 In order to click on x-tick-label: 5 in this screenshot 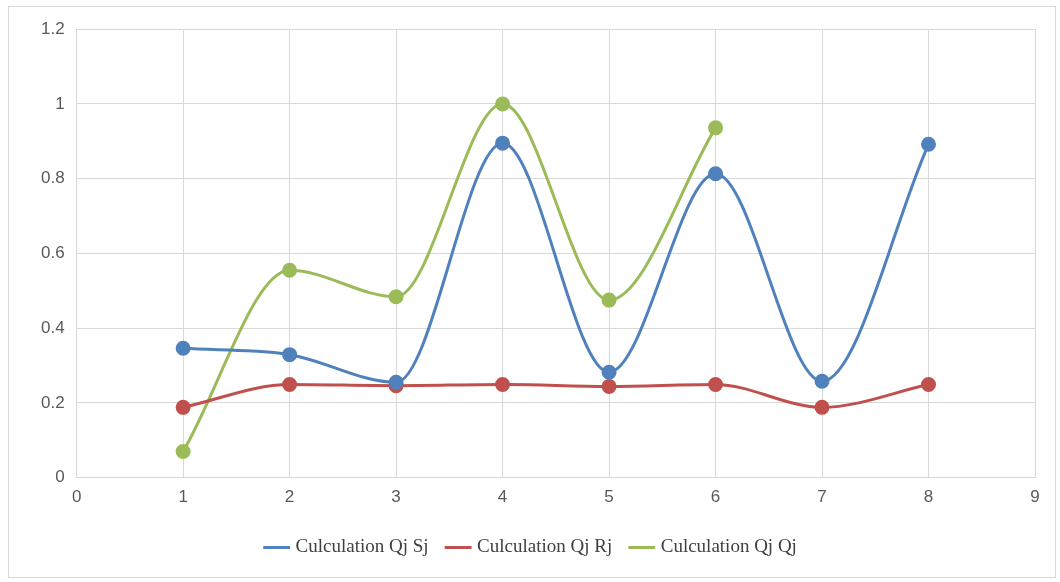, I will do `click(609, 497)`.